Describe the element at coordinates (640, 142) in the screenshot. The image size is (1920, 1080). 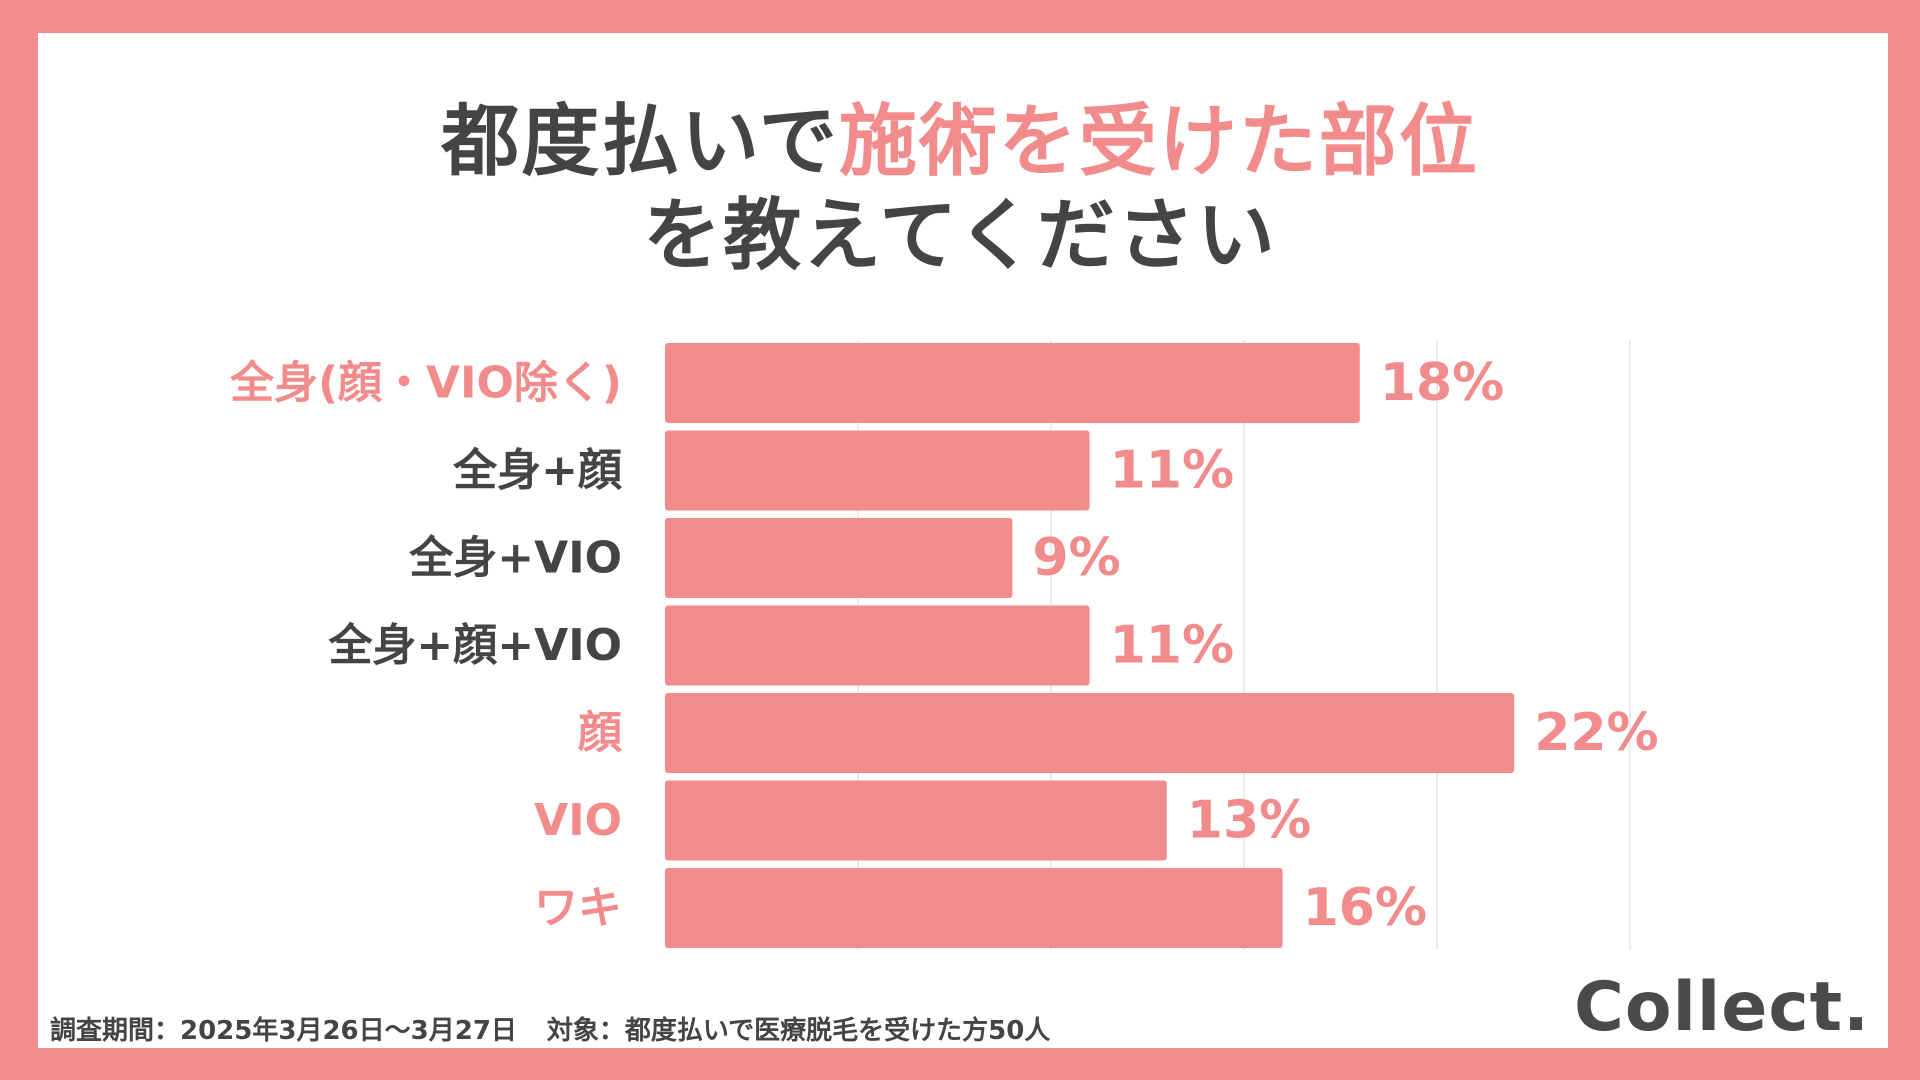
I see `title-part-1: 都度払いで` at that location.